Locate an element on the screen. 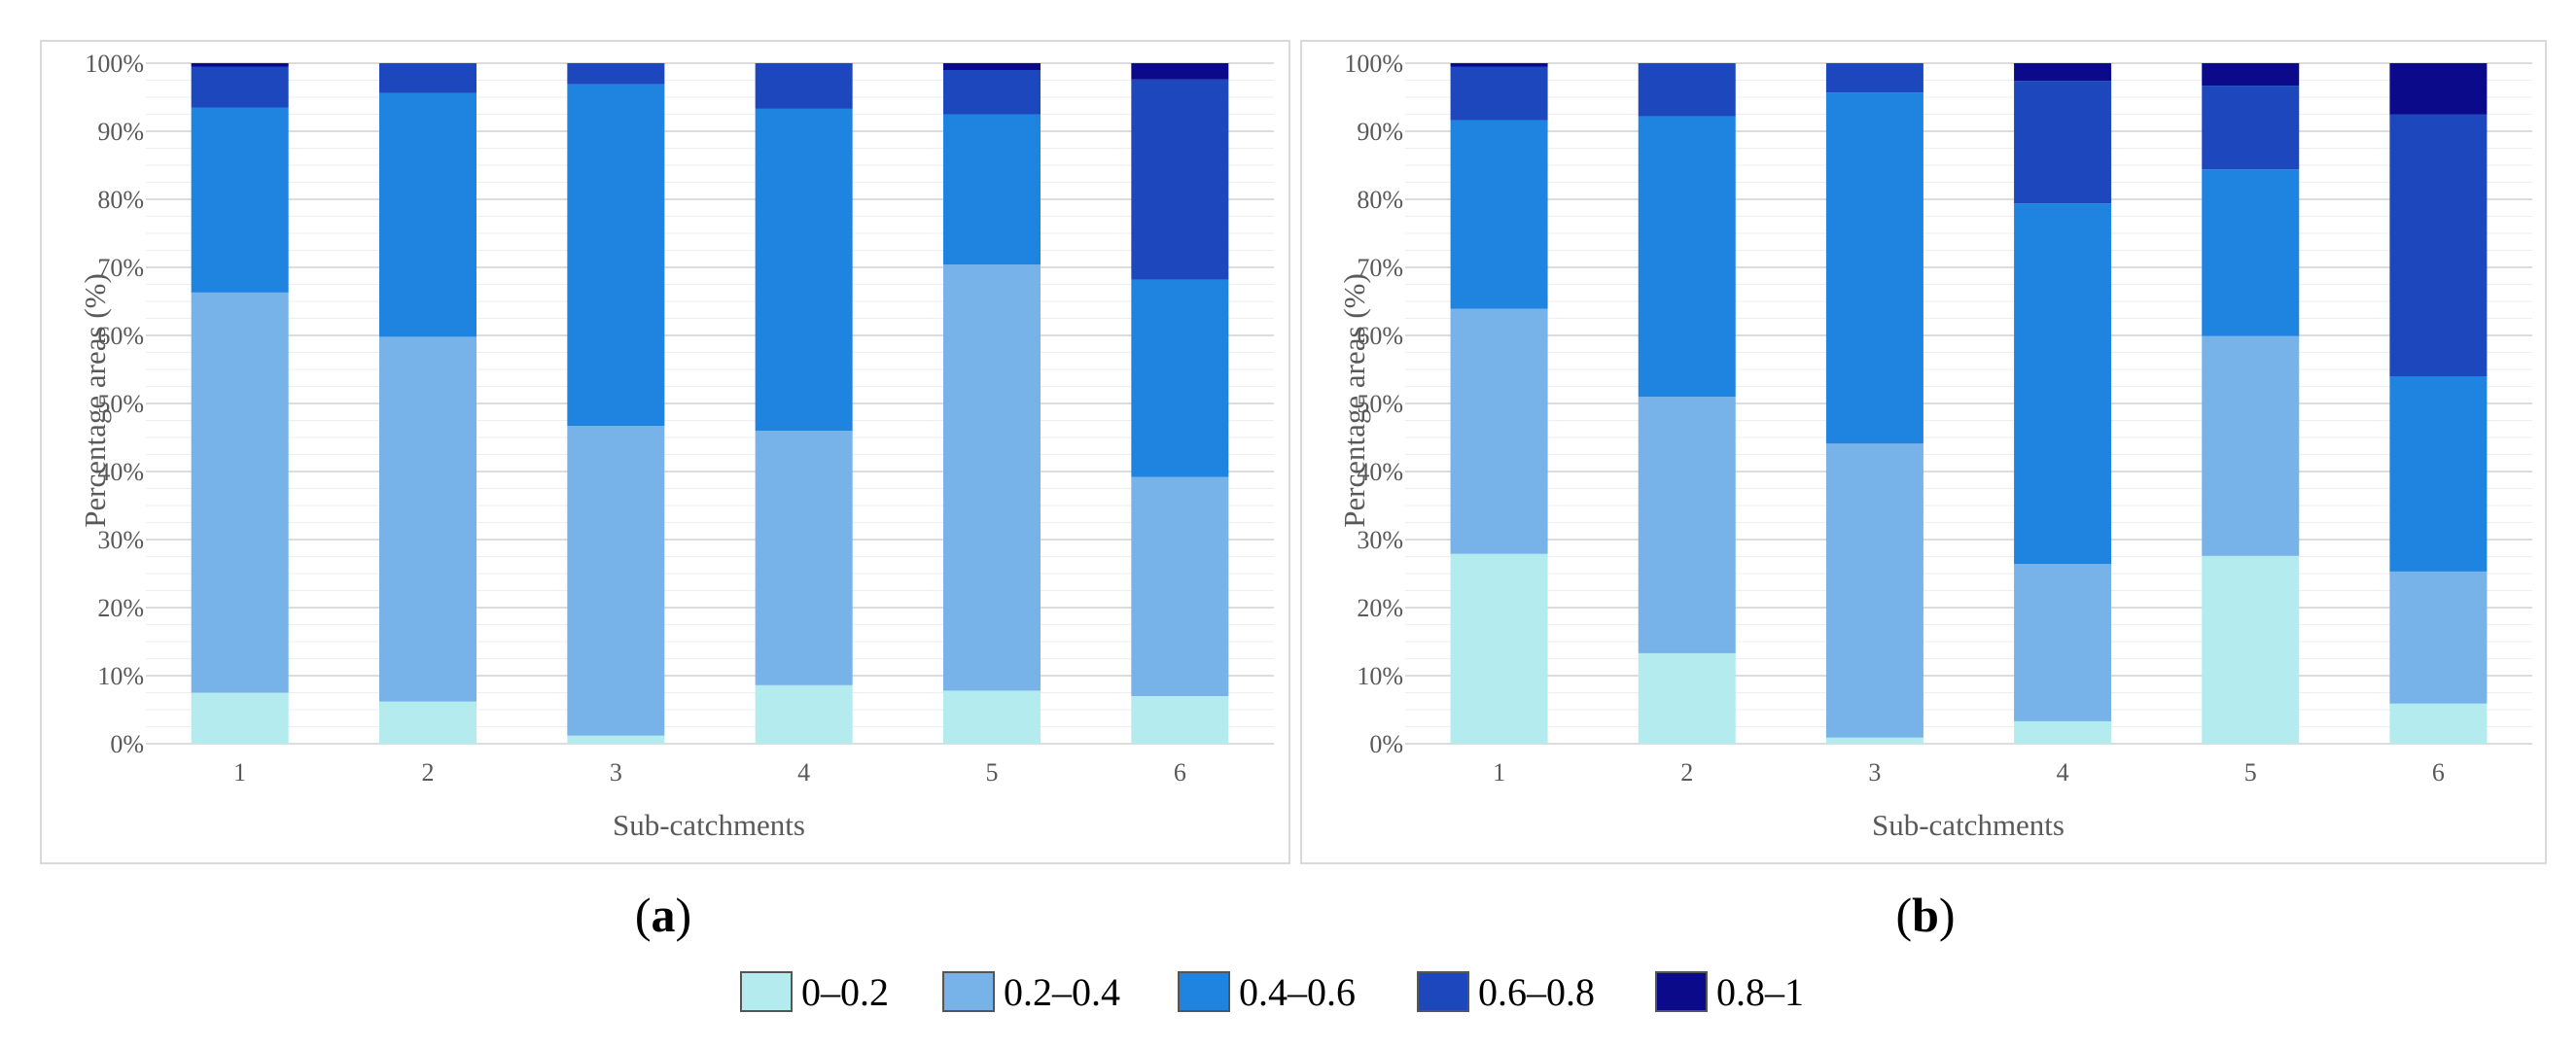 Image resolution: width=2576 pixels, height=1049 pixels. panel-b-y-tick-label: 30% is located at coordinates (1380, 540).